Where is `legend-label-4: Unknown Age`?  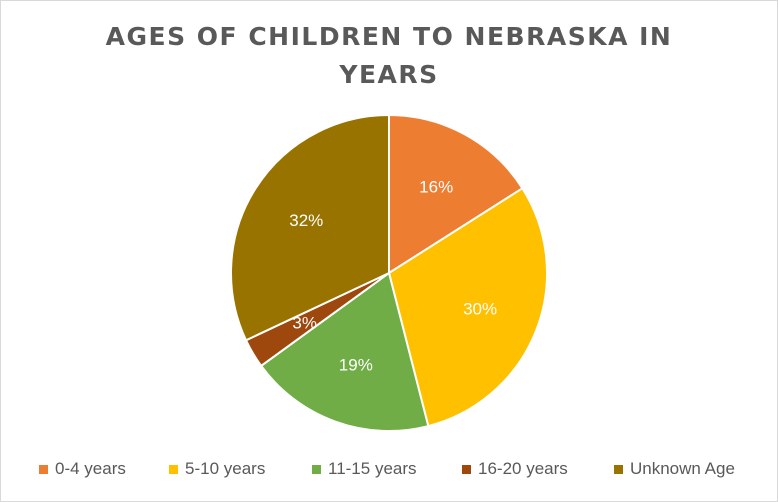 legend-label-4: Unknown Age is located at coordinates (682, 468).